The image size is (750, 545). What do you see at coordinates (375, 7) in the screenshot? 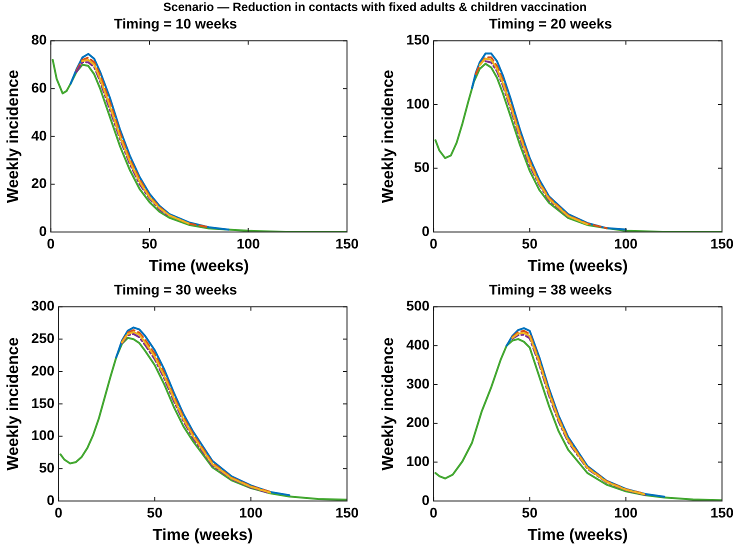
I see `text: Scenario — Reduction in contacts with fixed adults & children vaccination` at bounding box center [375, 7].